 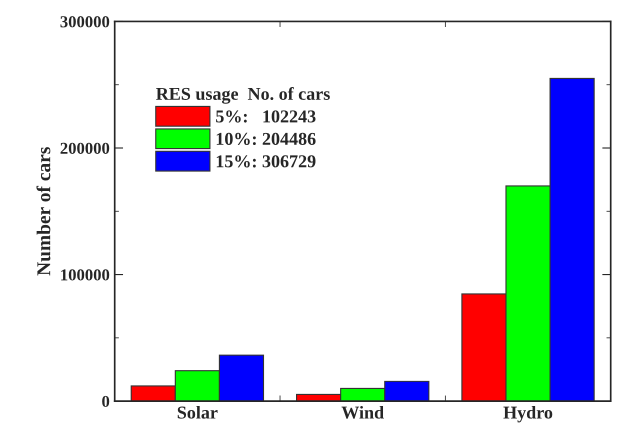 I want to click on y-tick-label: 200000, so click(x=85, y=148).